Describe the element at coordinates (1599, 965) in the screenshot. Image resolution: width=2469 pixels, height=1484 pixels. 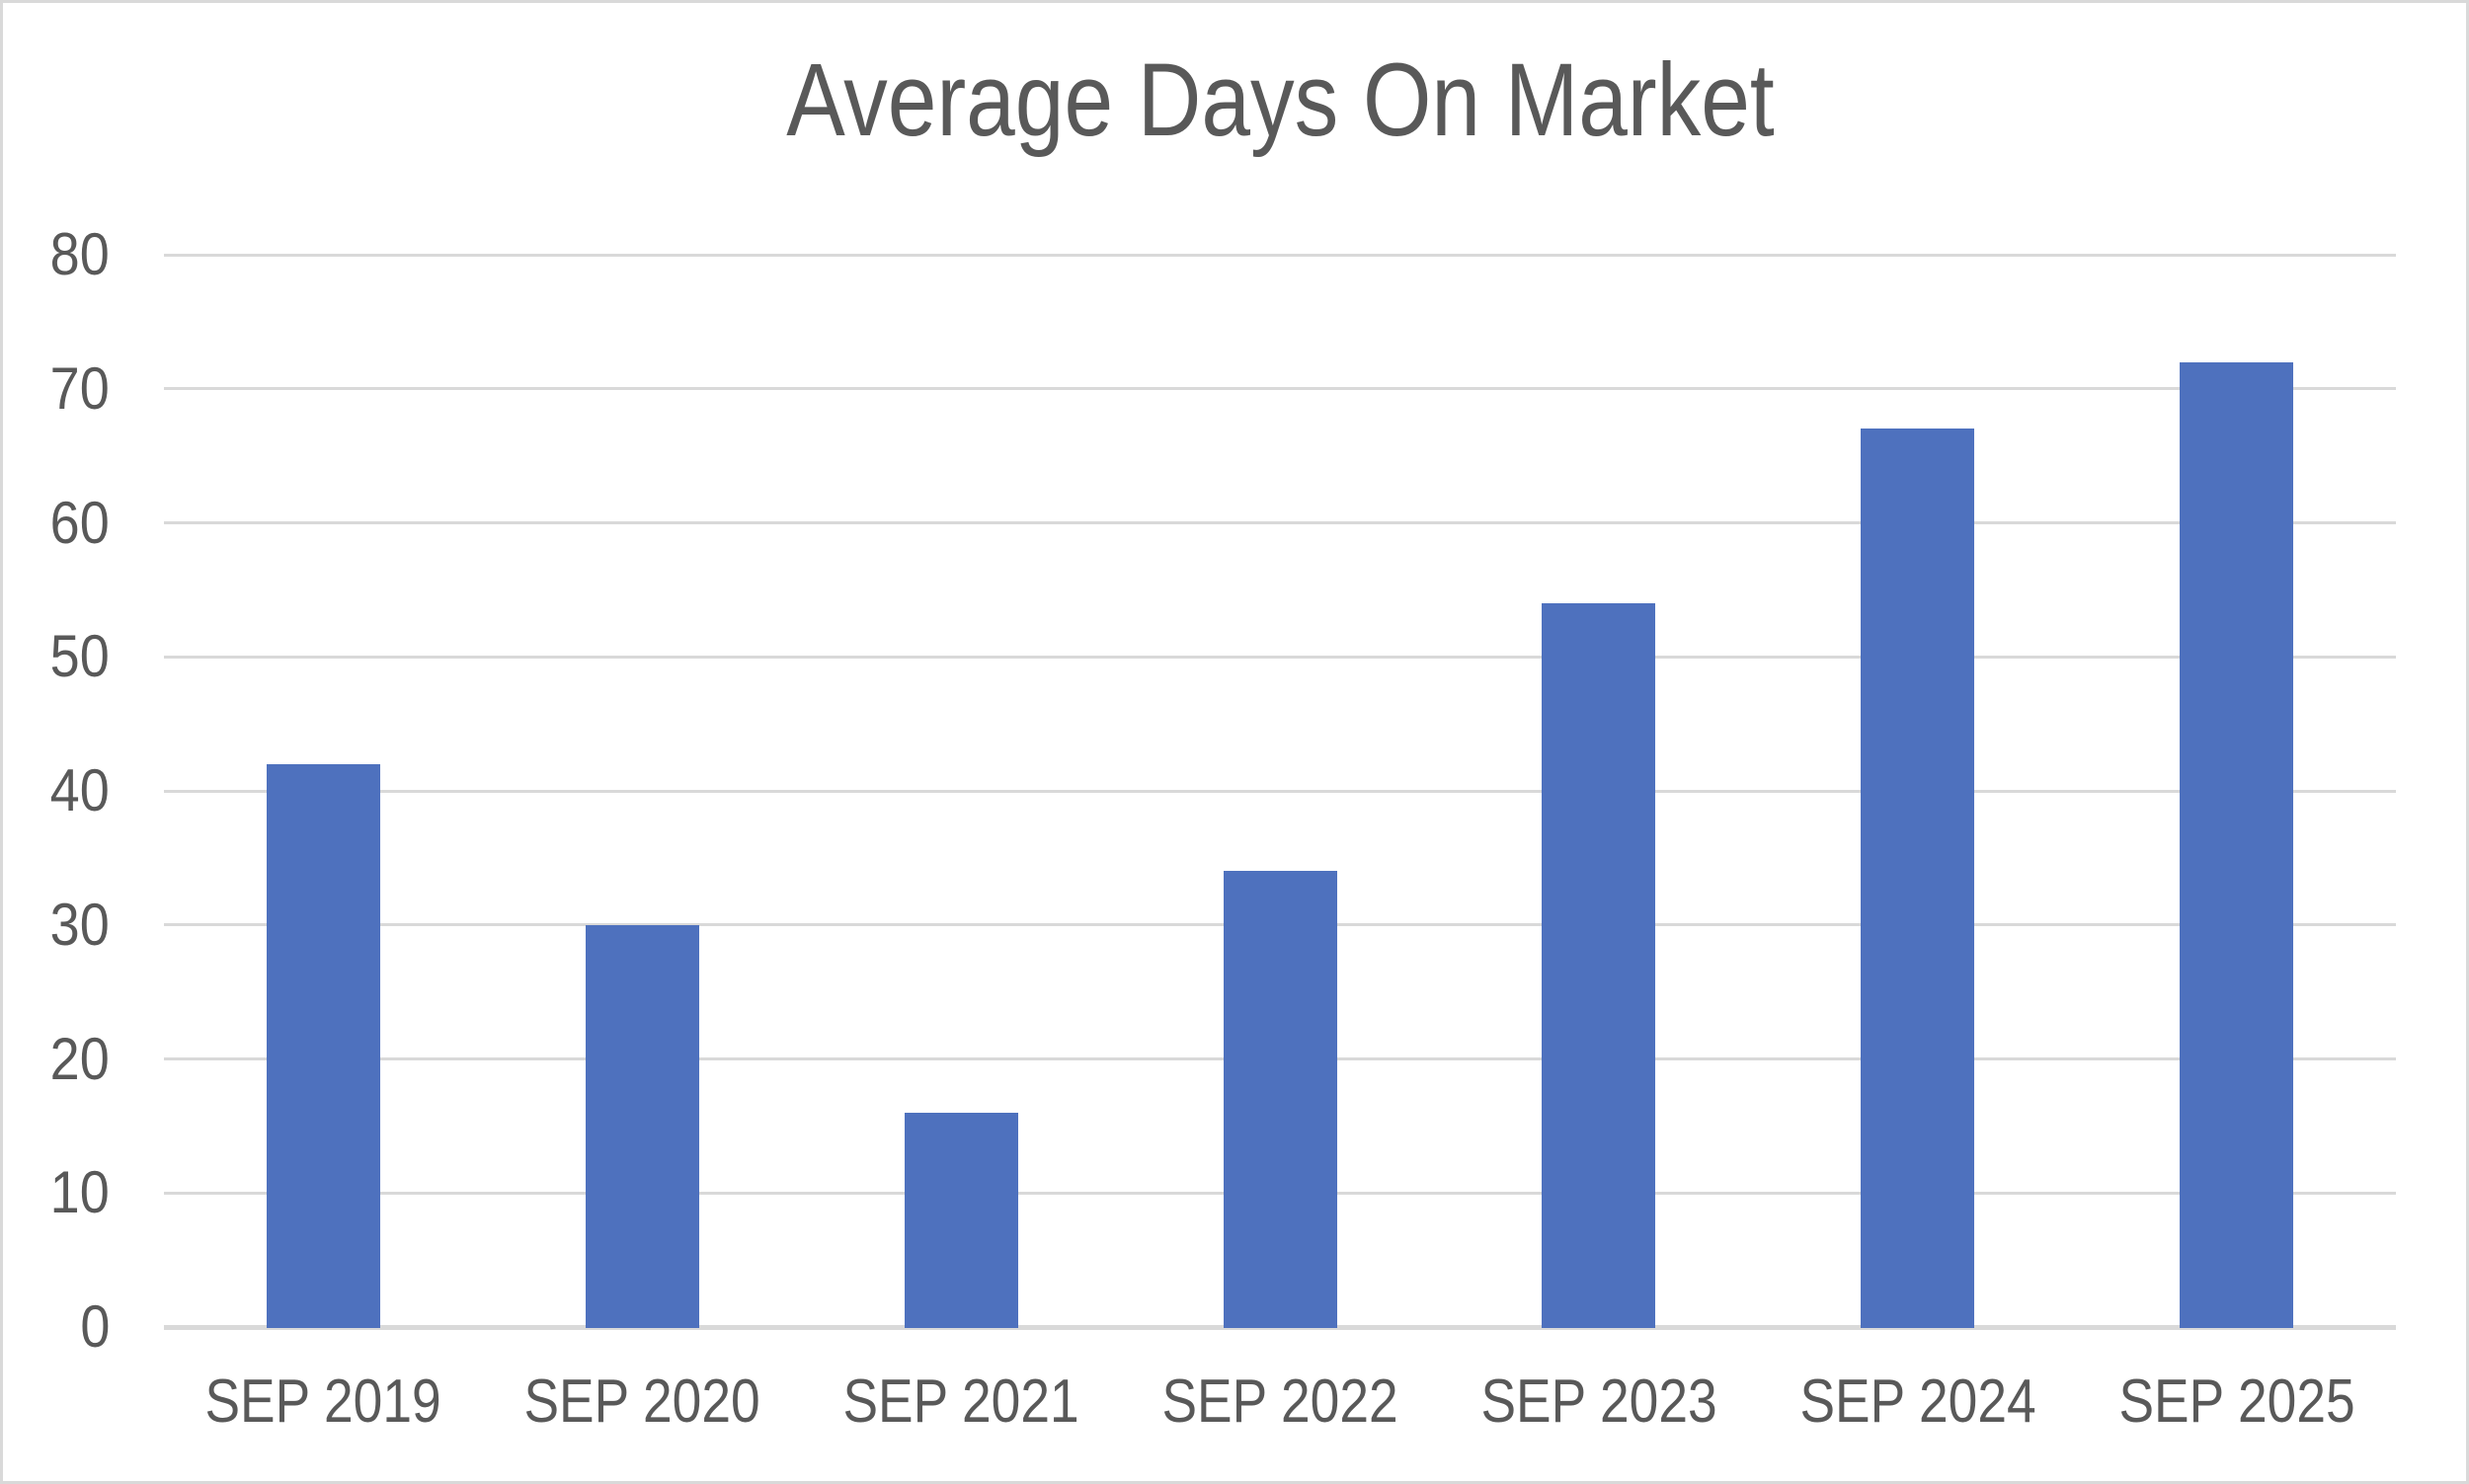
I see `bar-sep-2023` at that location.